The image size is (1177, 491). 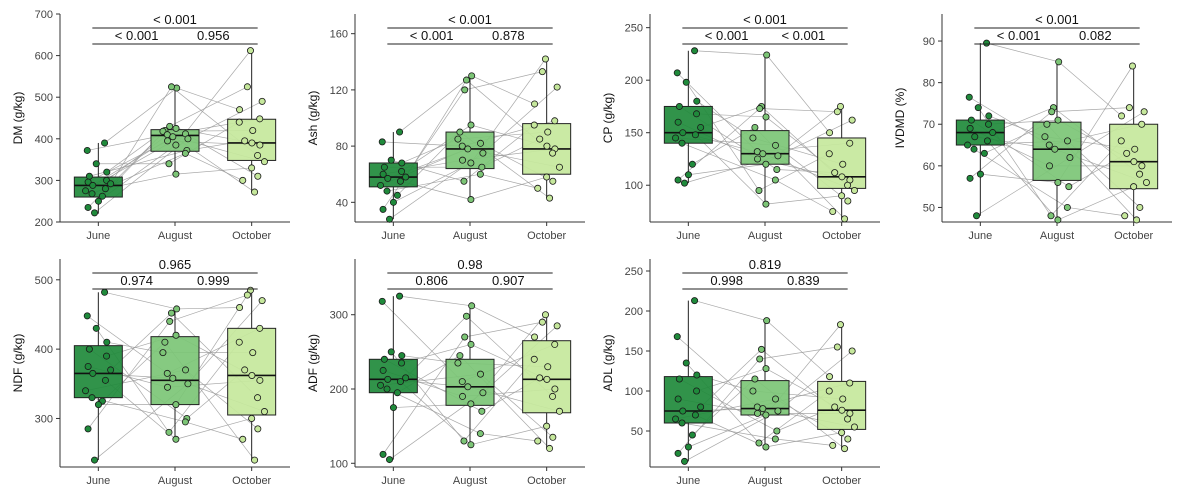 I want to click on p-value-label: 0.839, so click(x=803, y=280).